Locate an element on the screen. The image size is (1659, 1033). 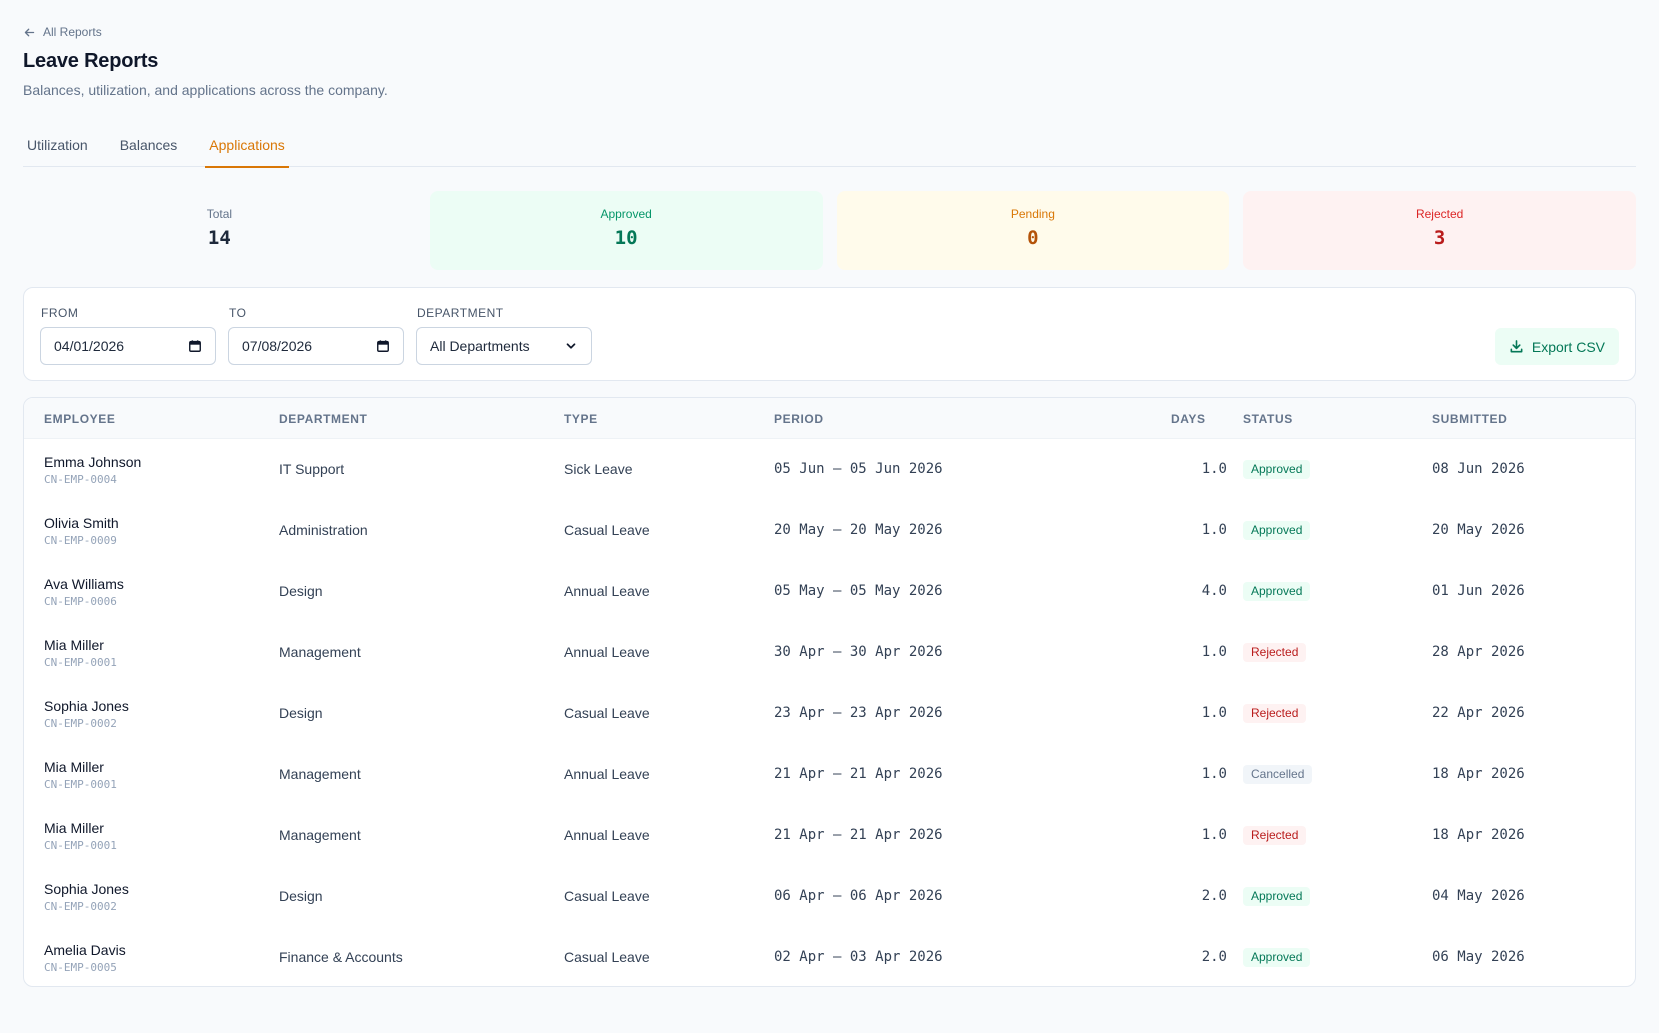
period-cell: 30 Apr – 30 Apr 2026 is located at coordinates (858, 652).